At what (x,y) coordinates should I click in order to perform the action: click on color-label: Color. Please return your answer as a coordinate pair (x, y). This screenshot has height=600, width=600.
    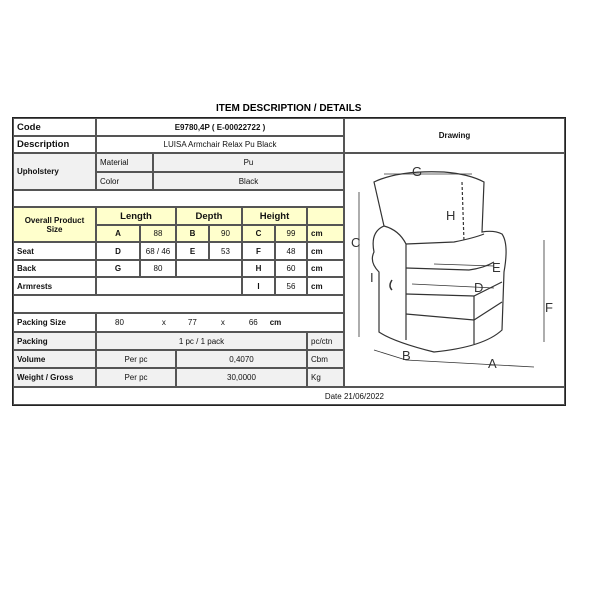
    Looking at the image, I should click on (124, 181).